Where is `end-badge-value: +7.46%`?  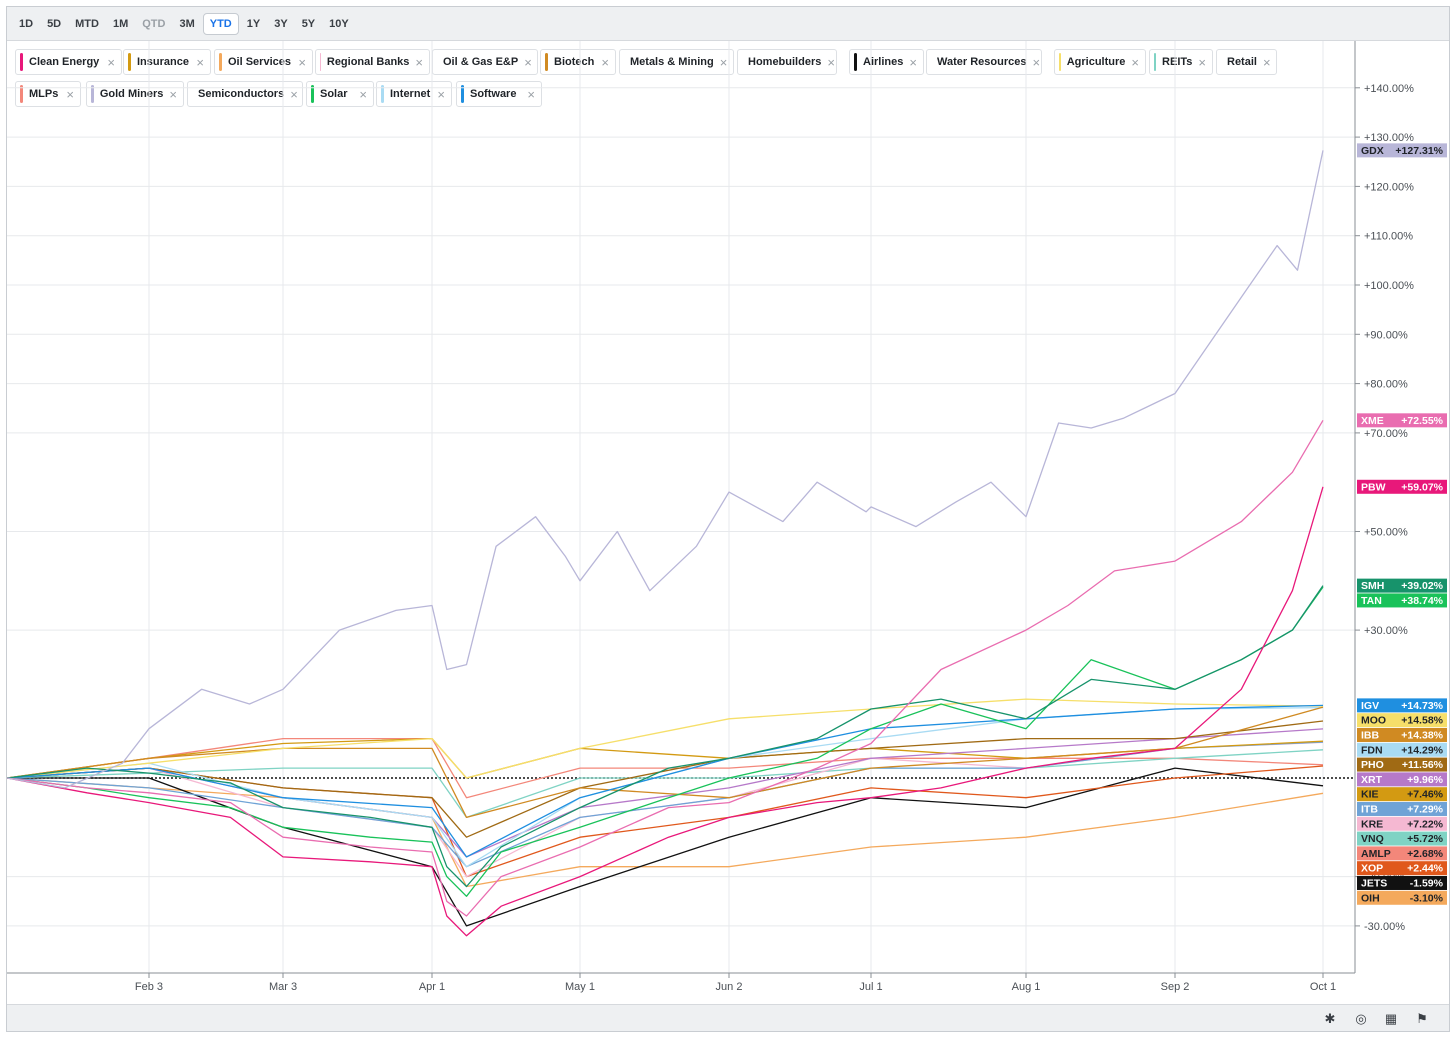
end-badge-value: +7.46% is located at coordinates (1425, 795).